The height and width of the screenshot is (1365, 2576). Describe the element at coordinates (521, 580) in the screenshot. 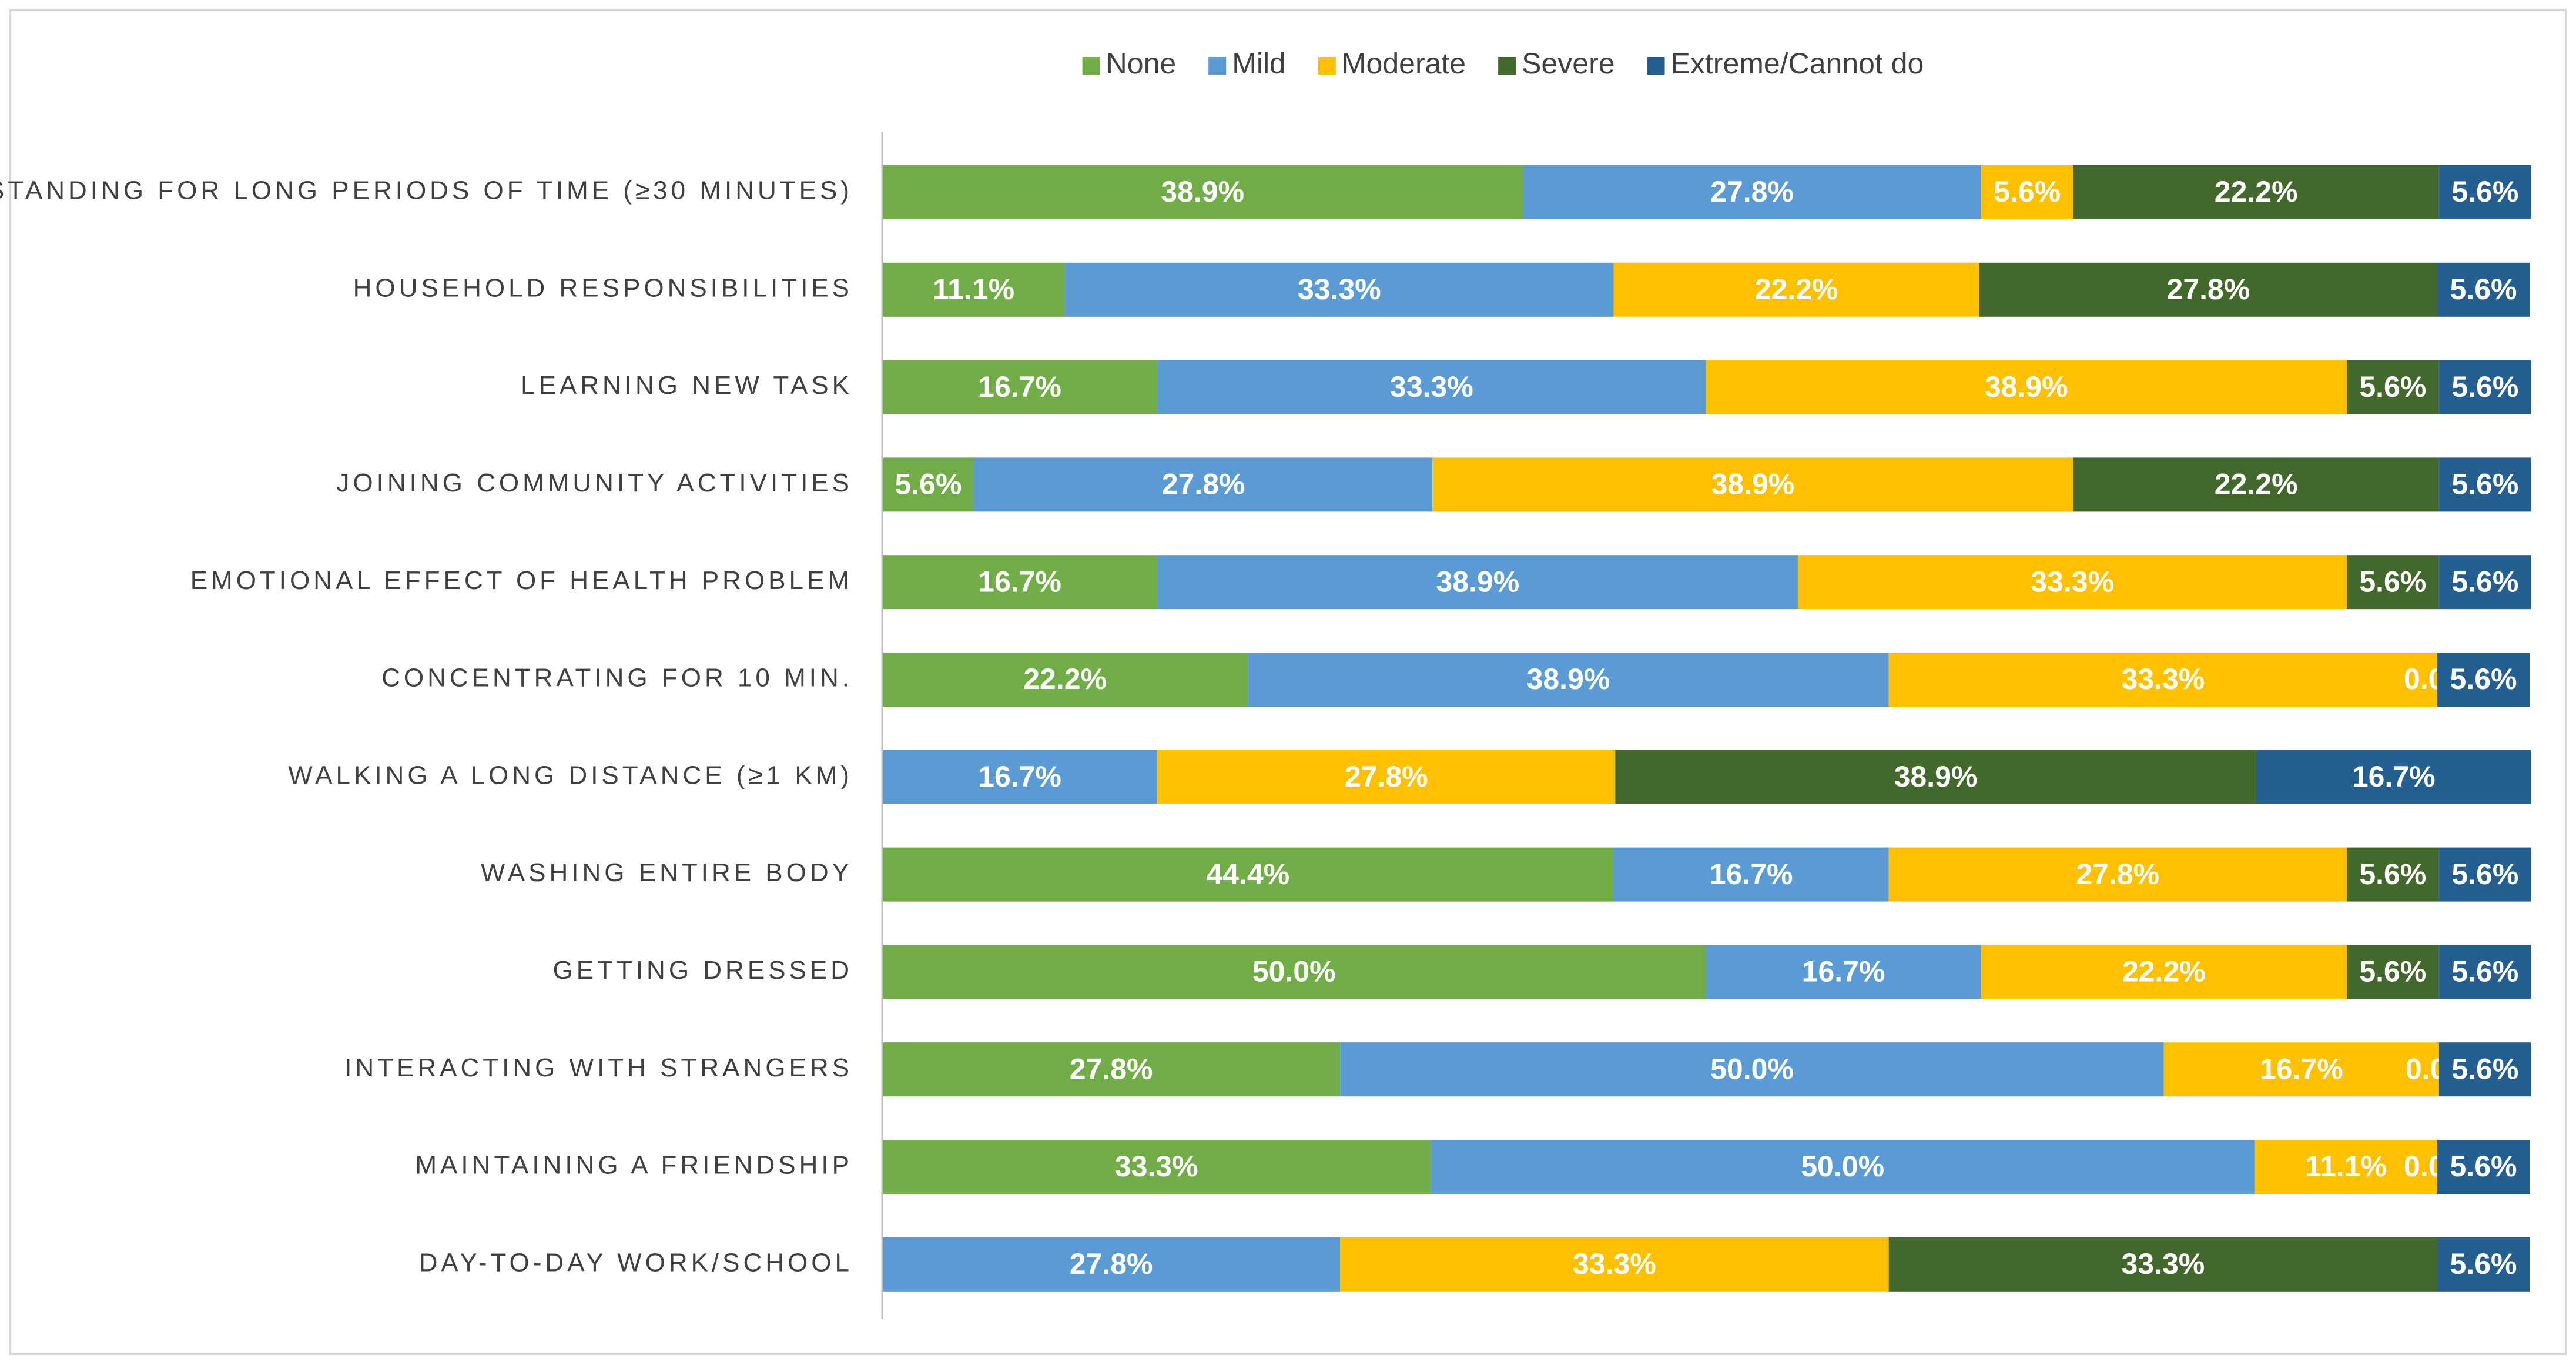

I see `category-label: EMOTIONAL EFFECT OF HEALTH PROBLEM` at that location.